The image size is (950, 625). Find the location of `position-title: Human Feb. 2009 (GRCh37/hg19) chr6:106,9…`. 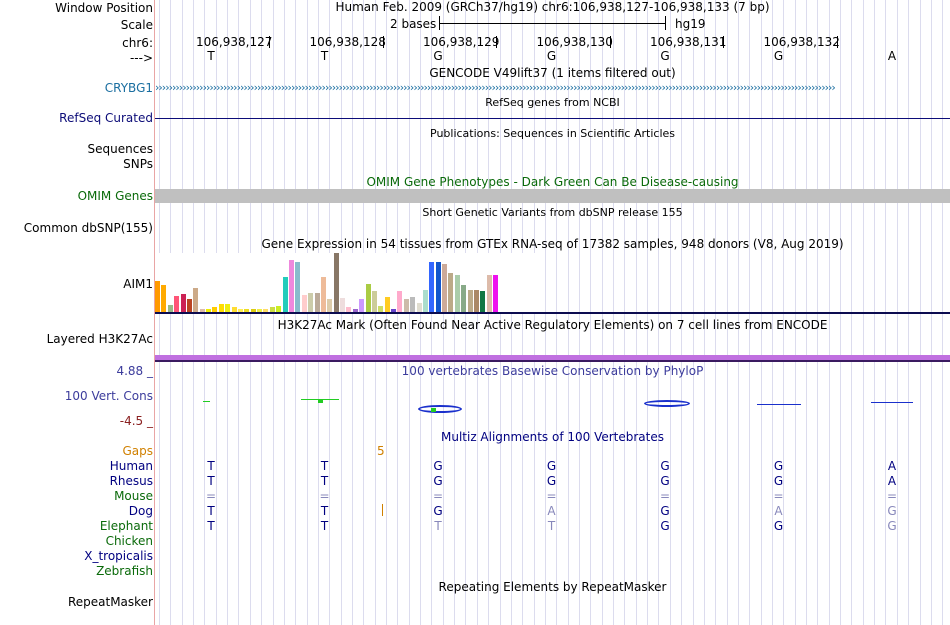

position-title: Human Feb. 2009 (GRCh37/hg19) chr6:106,9… is located at coordinates (552, 7).